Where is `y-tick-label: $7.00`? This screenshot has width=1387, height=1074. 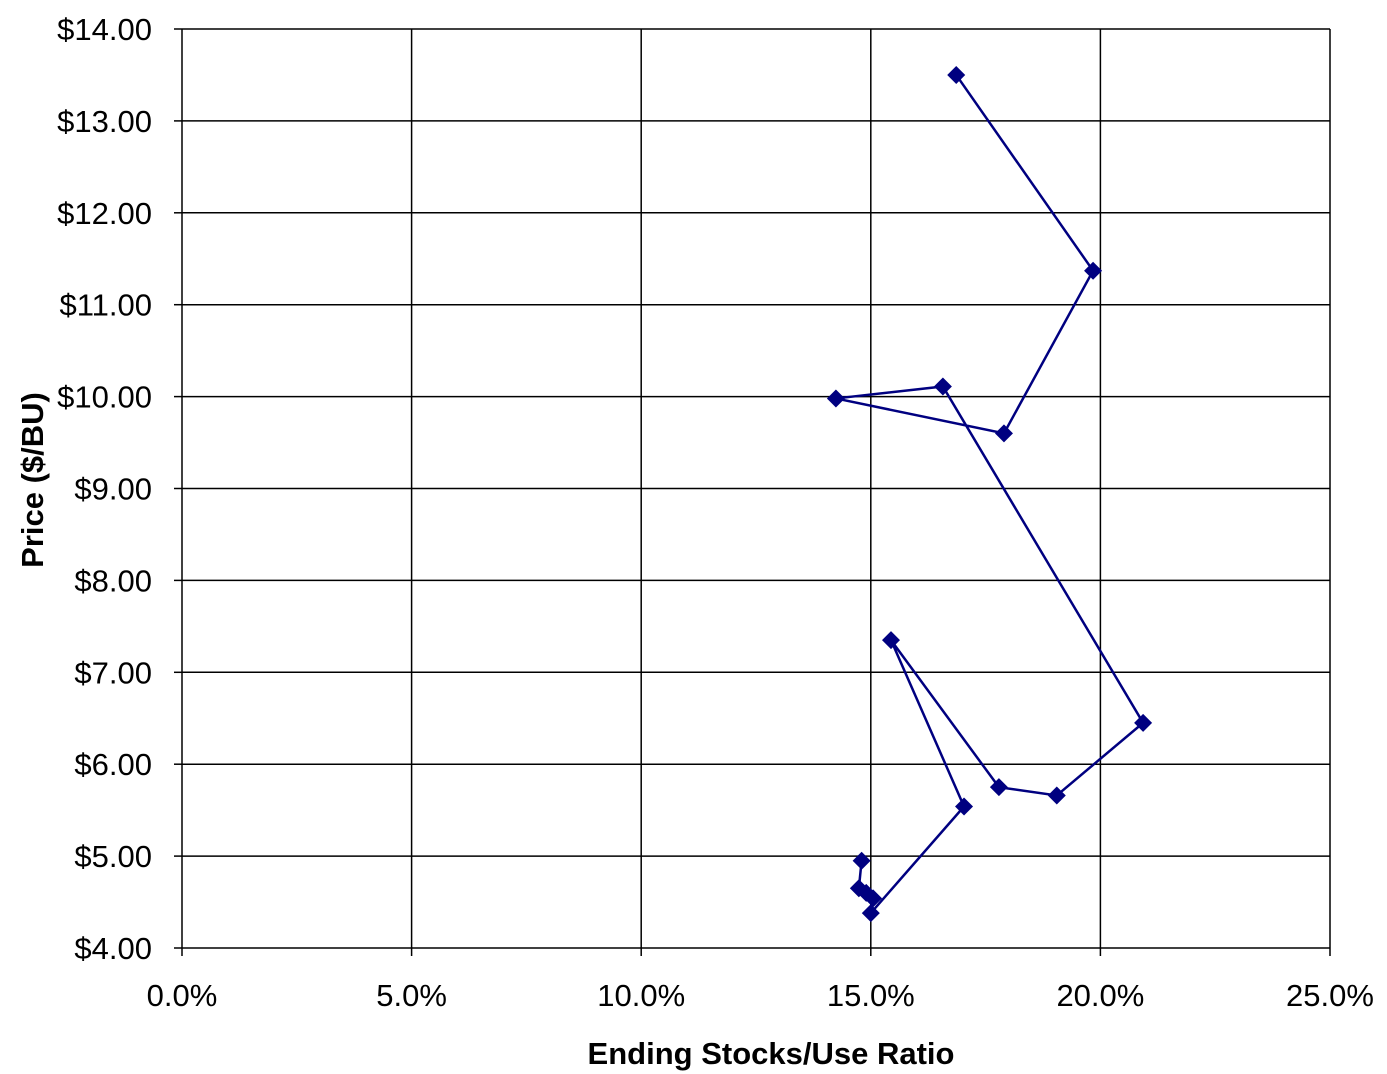
y-tick-label: $7.00 is located at coordinates (113, 672).